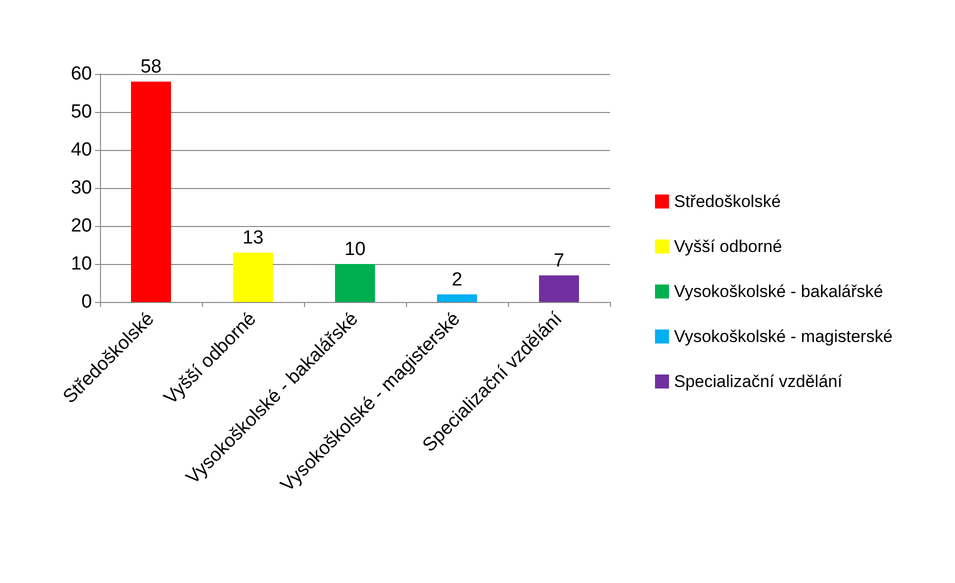 Image resolution: width=955 pixels, height=583 pixels. Describe the element at coordinates (457, 279) in the screenshot. I see `data-label: 2` at that location.